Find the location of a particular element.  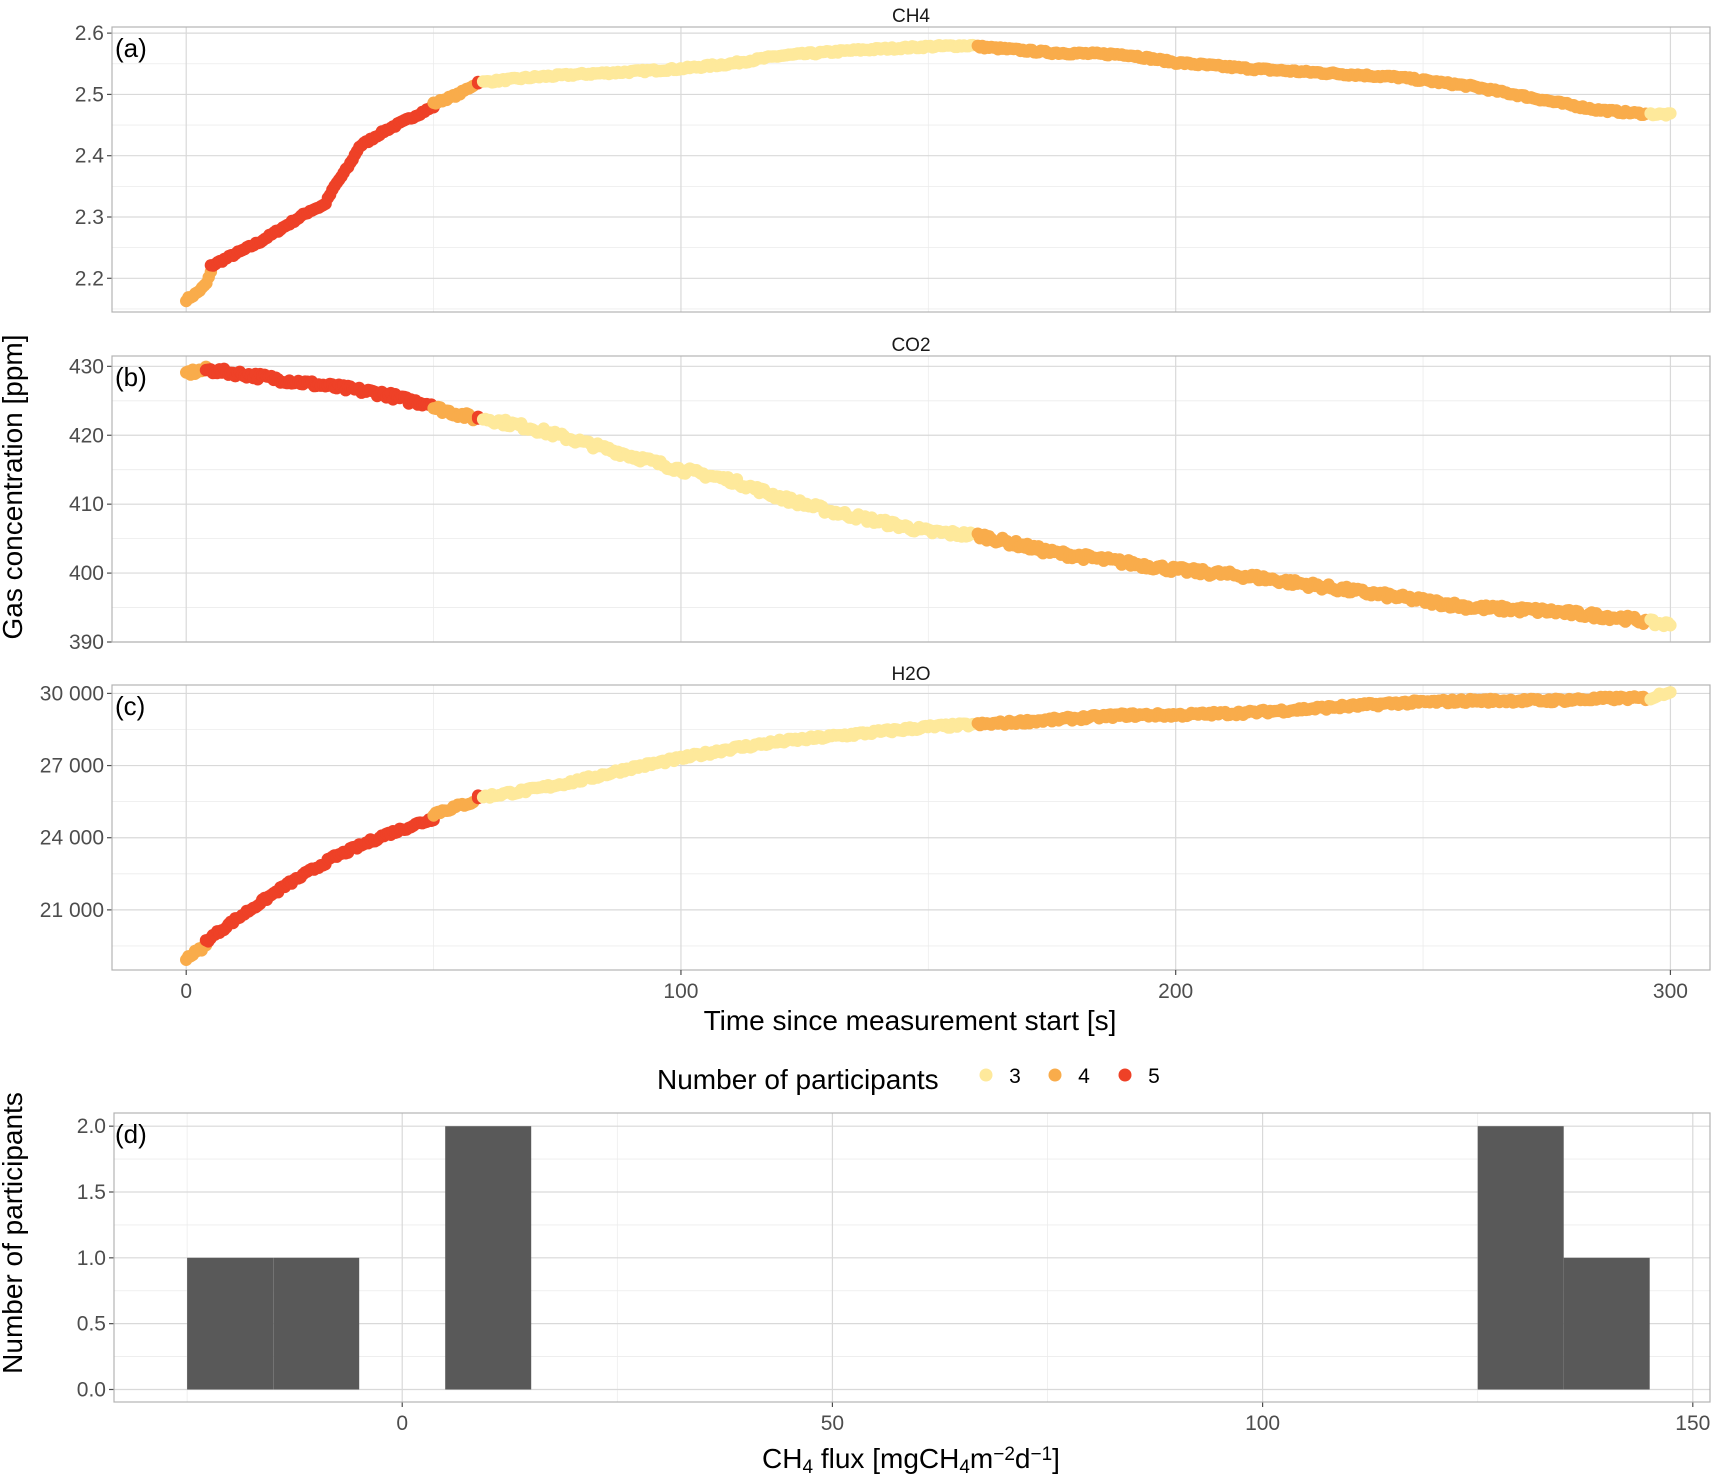

y-tick-label: 1.5 is located at coordinates (91, 1192).